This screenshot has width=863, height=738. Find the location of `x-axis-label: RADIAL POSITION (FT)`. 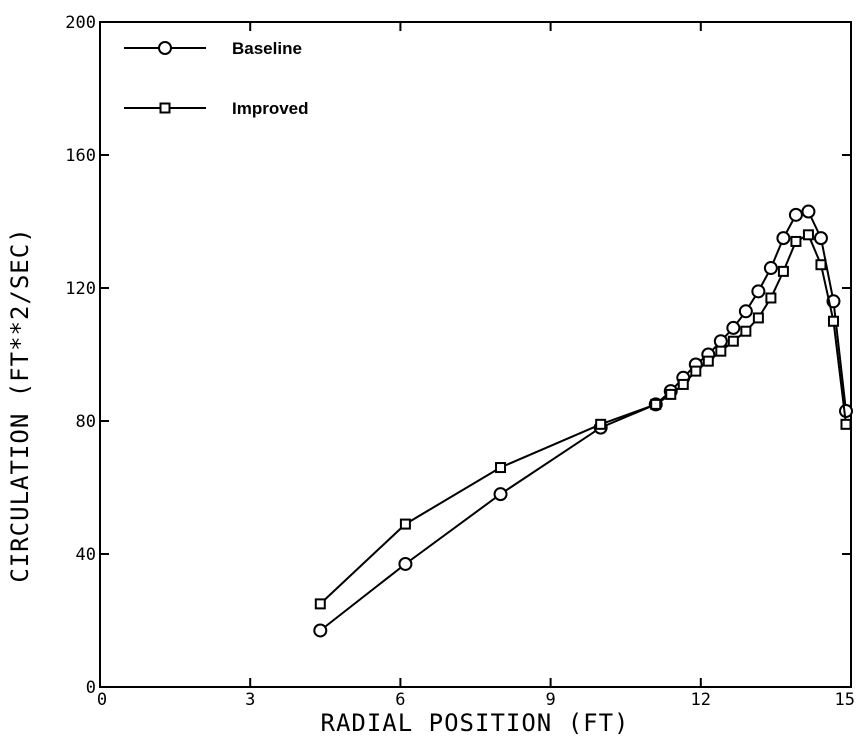

x-axis-label: RADIAL POSITION (FT) is located at coordinates (475, 723).